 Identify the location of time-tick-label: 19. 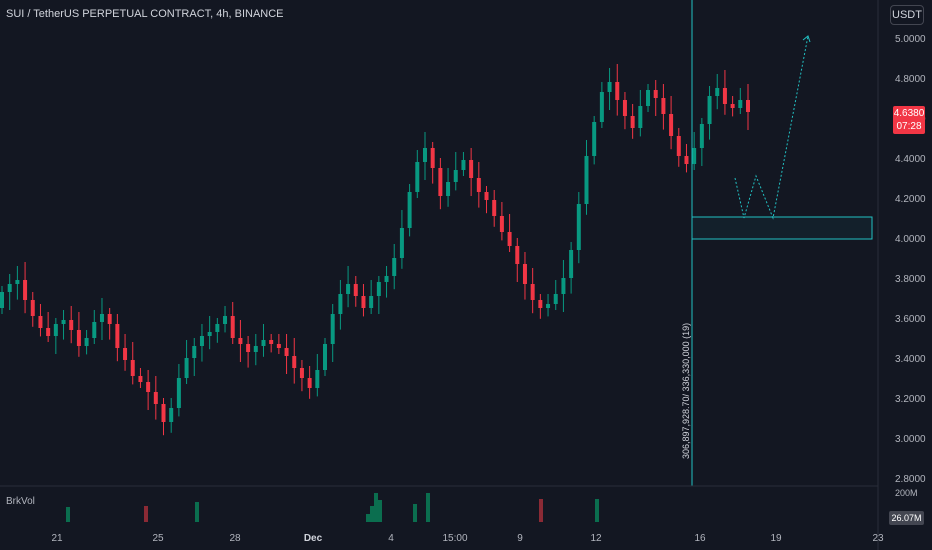
(776, 538).